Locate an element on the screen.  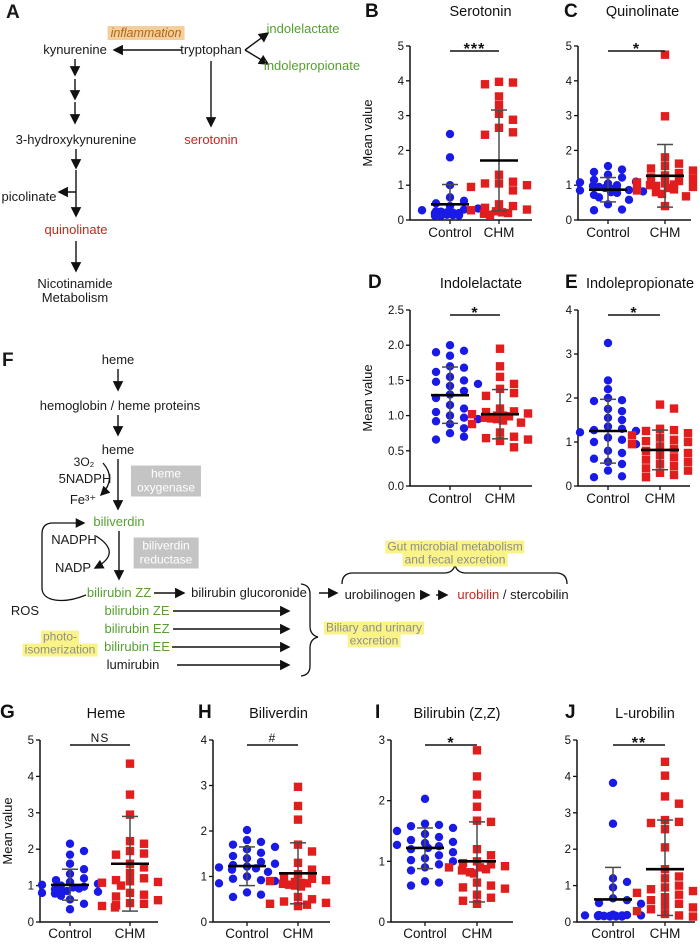
heme-oxygenase-line2: oxygenase is located at coordinates (166, 487).